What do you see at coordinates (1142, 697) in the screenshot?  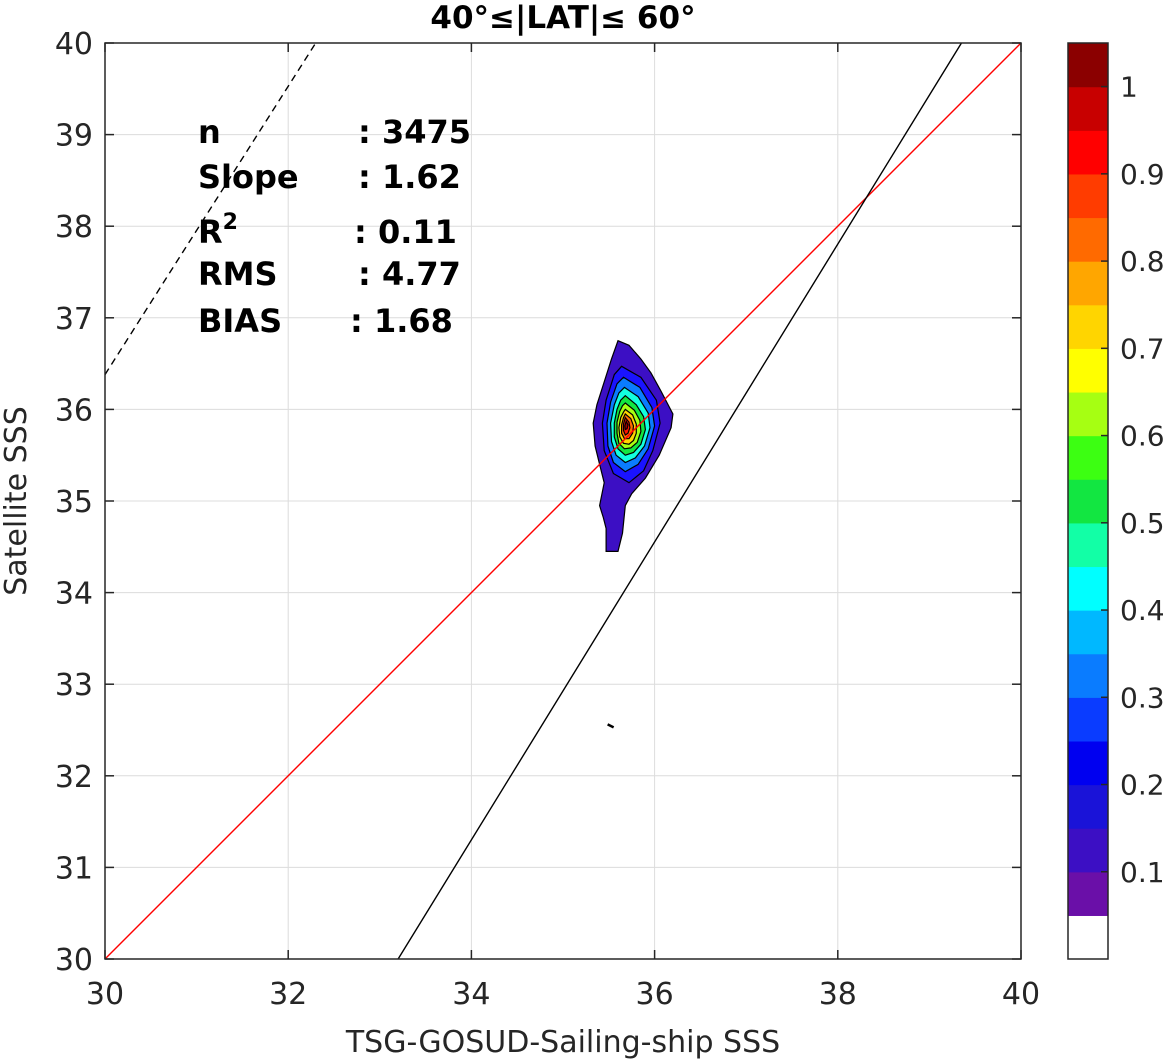 I see `colorbar-tick-label: 0.3` at bounding box center [1142, 697].